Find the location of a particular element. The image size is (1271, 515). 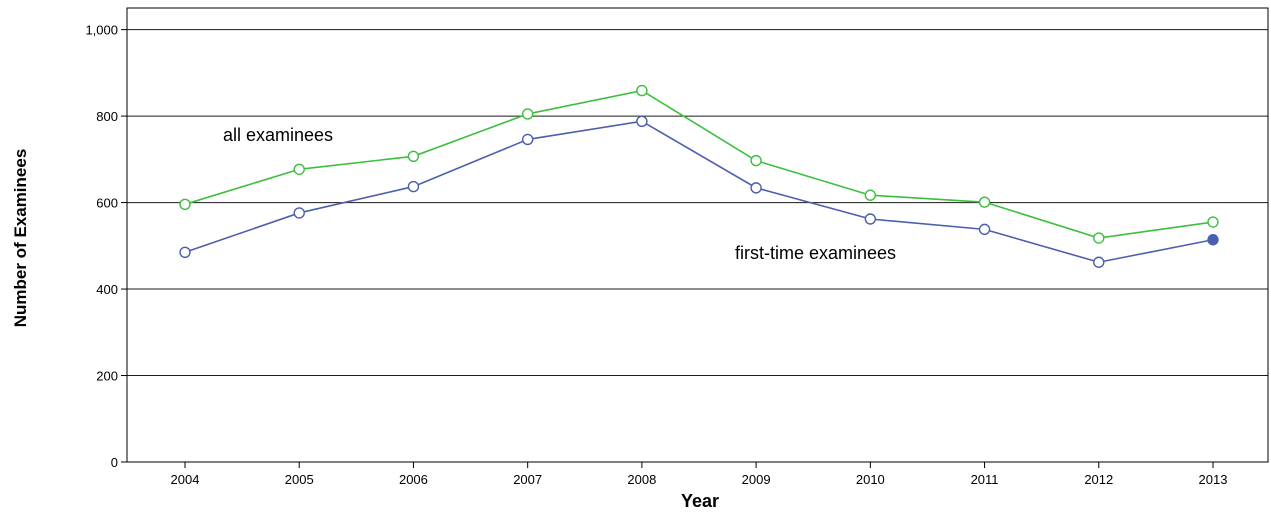

x-tick-label: 2006 is located at coordinates (413, 479).